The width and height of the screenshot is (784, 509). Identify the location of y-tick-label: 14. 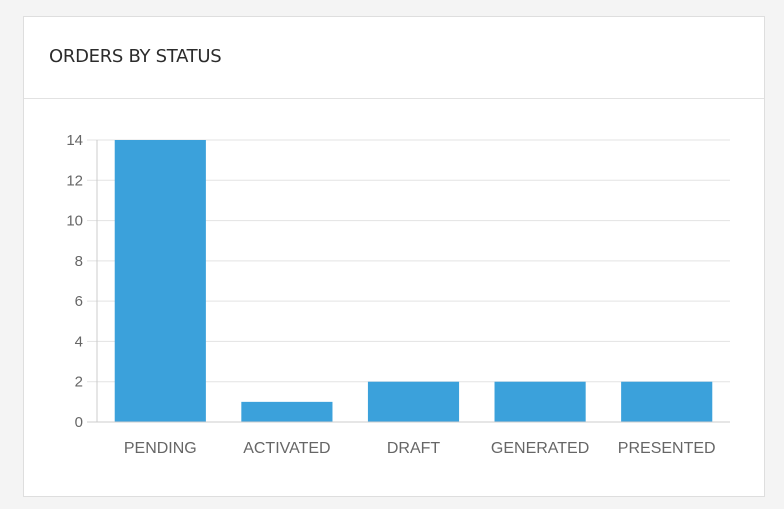
(74, 140).